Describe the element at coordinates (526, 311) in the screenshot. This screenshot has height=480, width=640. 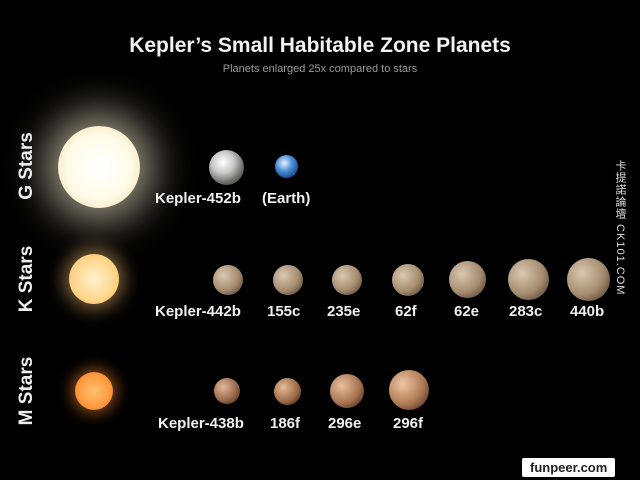
I see `planet-label-283c: 283c` at that location.